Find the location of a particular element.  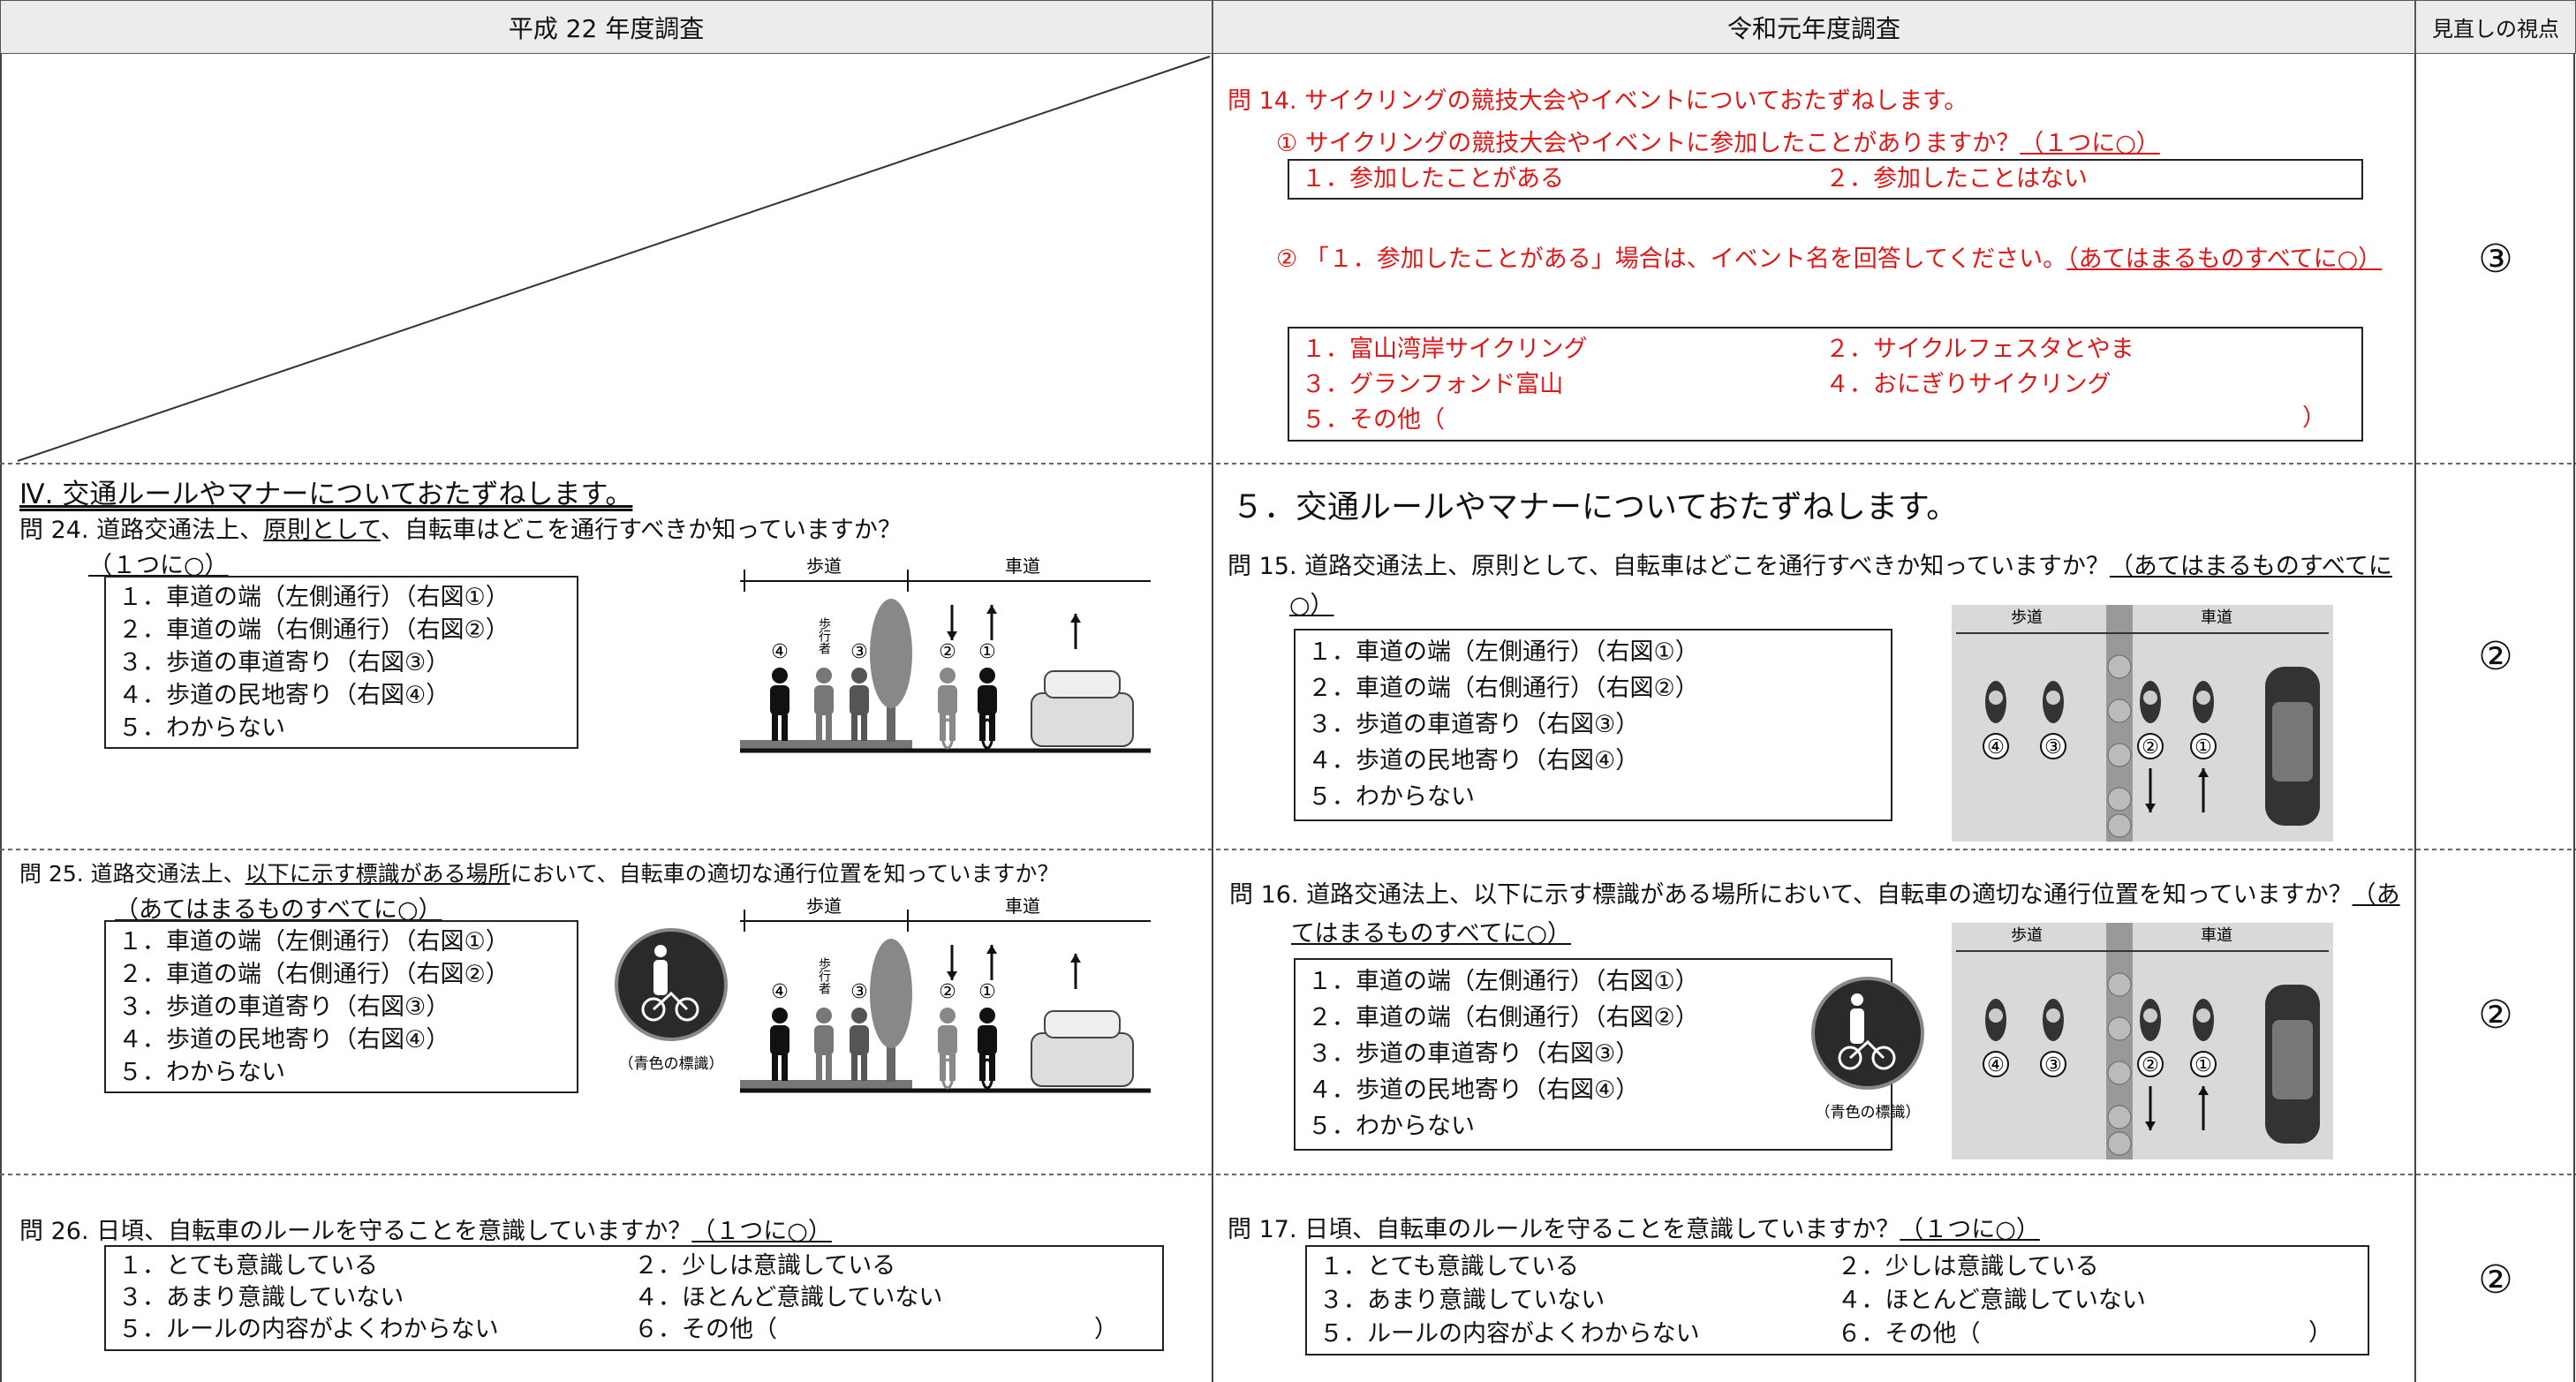

street-figure: 歩道 車道 ④ 歩行者 ③ ② ① is located at coordinates (946, 994).